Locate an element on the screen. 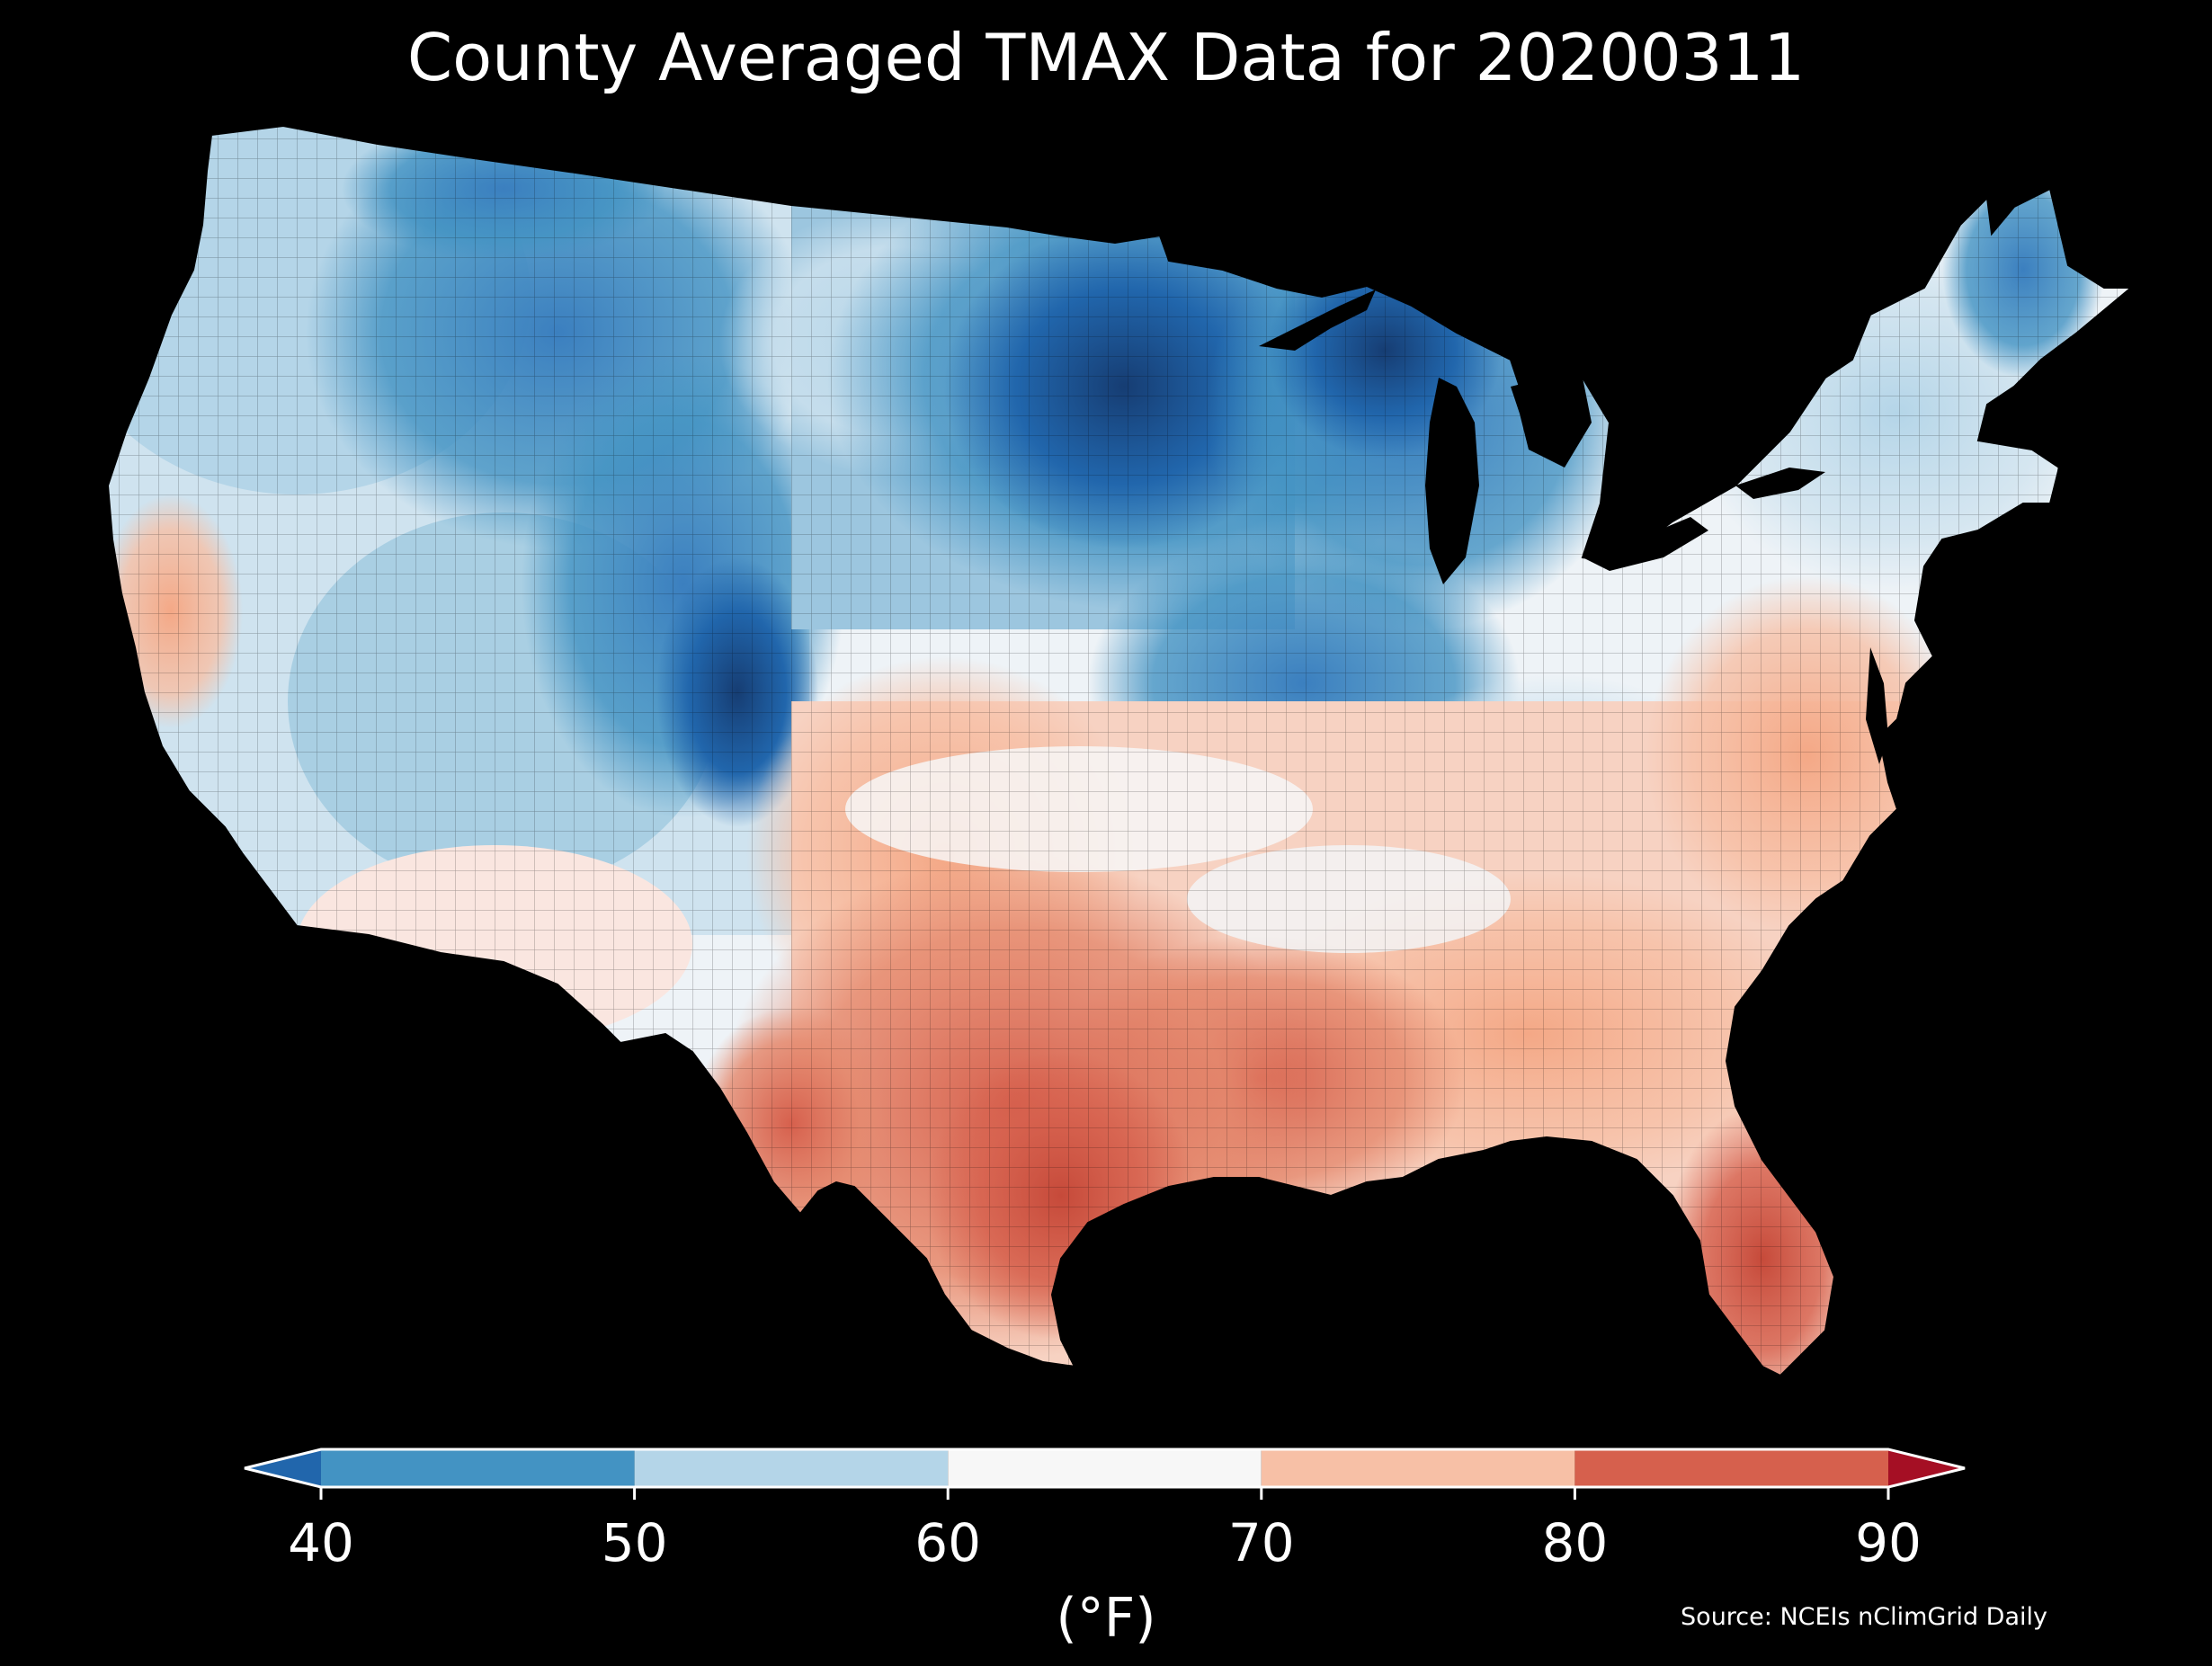 The width and height of the screenshot is (2212, 1666). colorbar-tick-label-90: 90 is located at coordinates (1888, 1542).